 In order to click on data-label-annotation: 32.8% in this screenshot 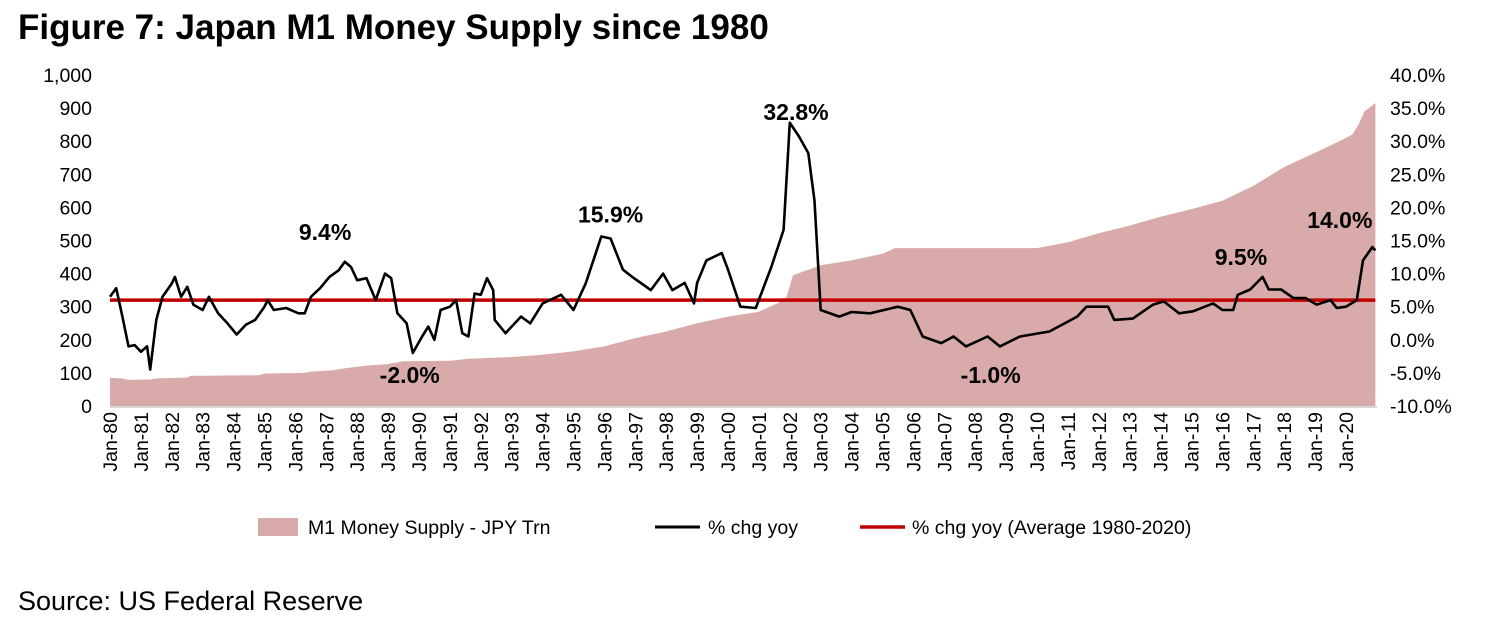, I will do `click(795, 112)`.